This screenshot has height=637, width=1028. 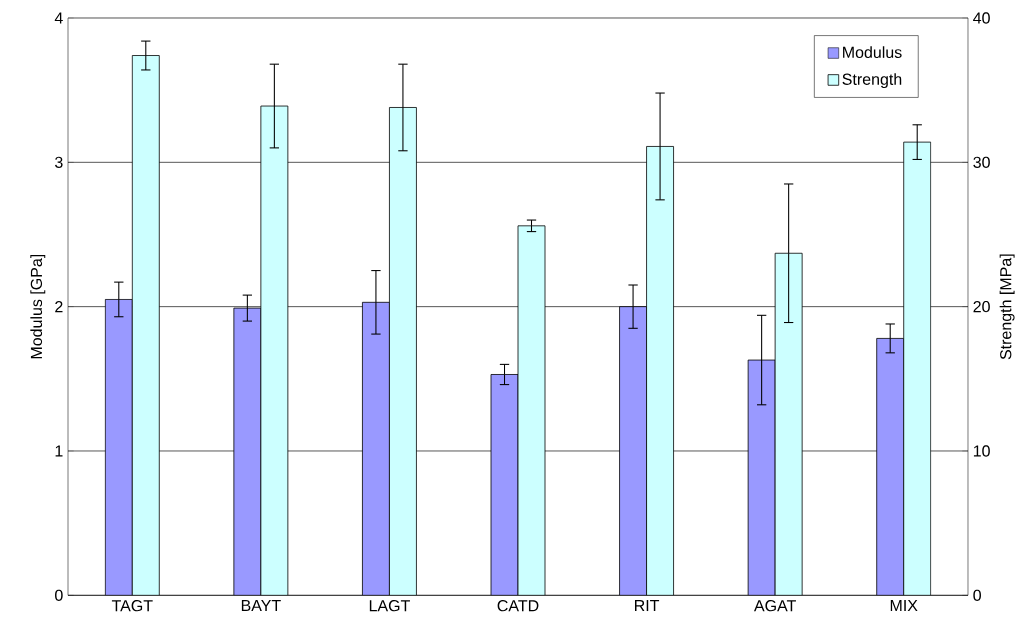 I want to click on y2-axis-title: Strength [MPa], so click(x=1007, y=307).